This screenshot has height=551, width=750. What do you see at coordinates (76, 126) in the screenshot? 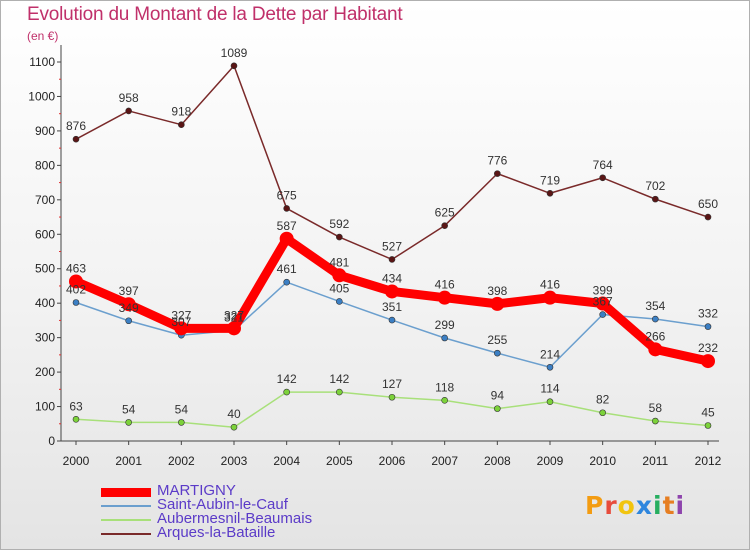
I see `data-label: 876` at bounding box center [76, 126].